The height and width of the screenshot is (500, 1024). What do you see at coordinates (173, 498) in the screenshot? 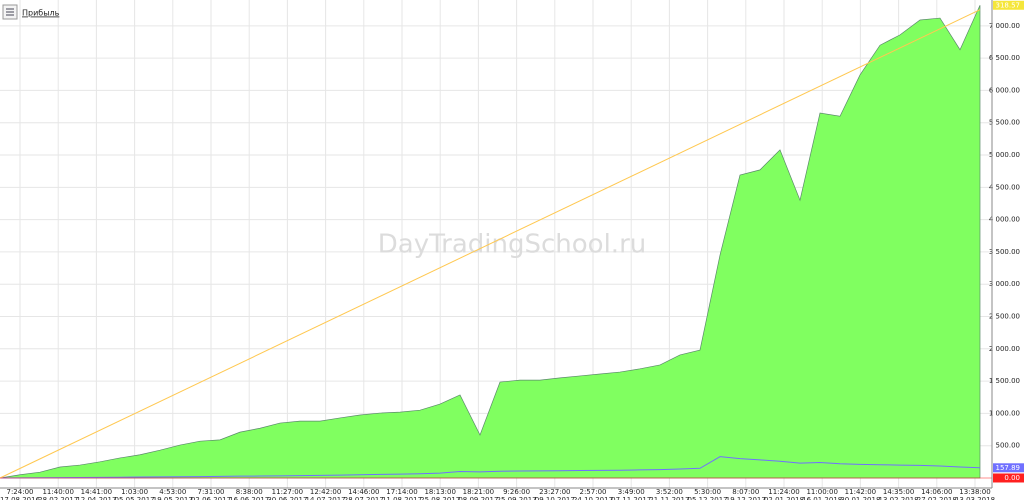
I see `x-tick-date: 19.05.2017` at bounding box center [173, 498].